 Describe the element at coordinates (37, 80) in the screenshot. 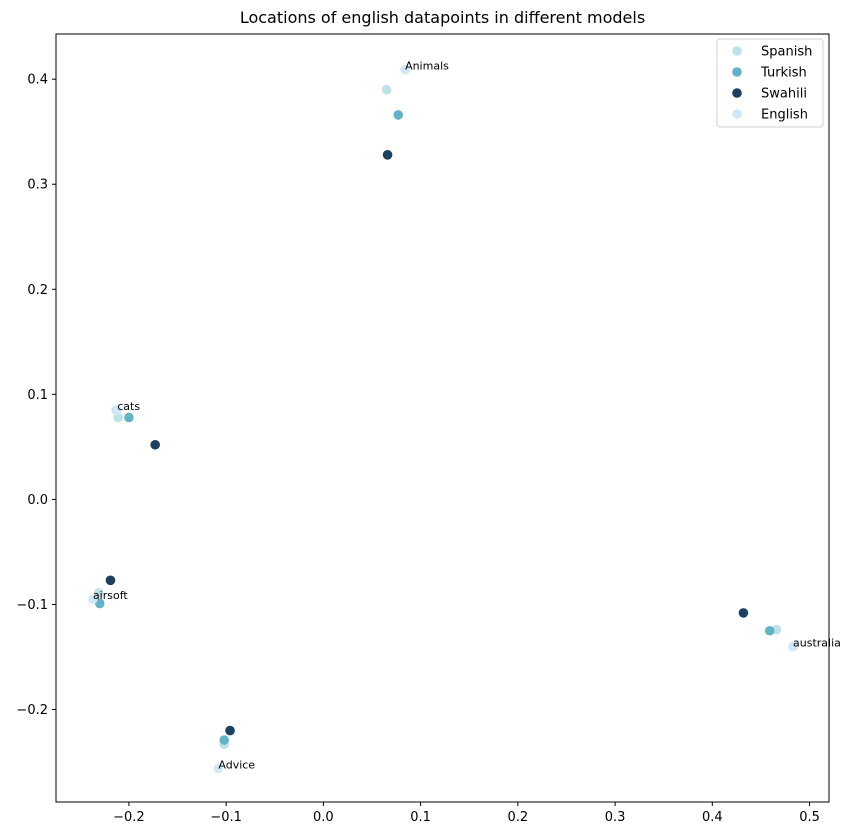

I see `y-tick-label: 0.4` at that location.